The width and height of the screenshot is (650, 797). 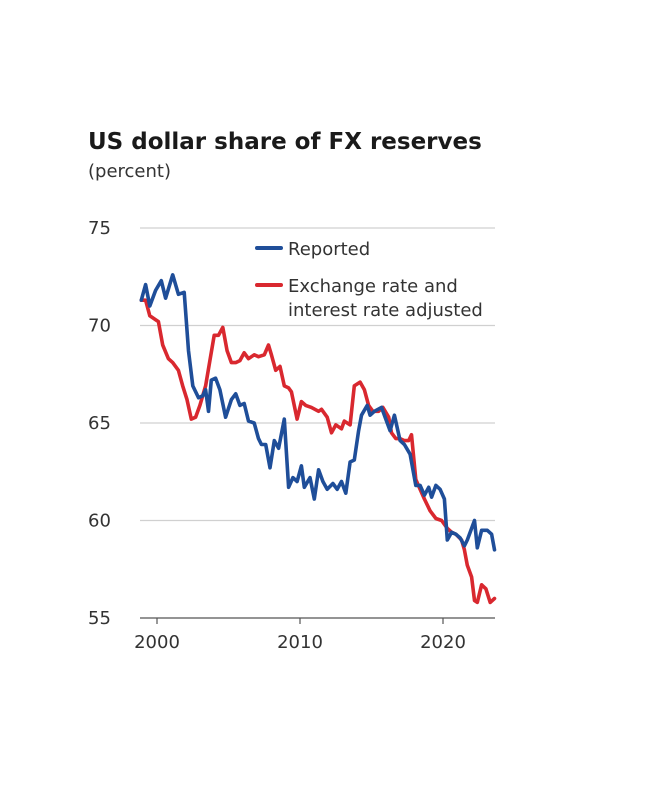 I want to click on legend-label-reported: Reported, so click(x=329, y=249).